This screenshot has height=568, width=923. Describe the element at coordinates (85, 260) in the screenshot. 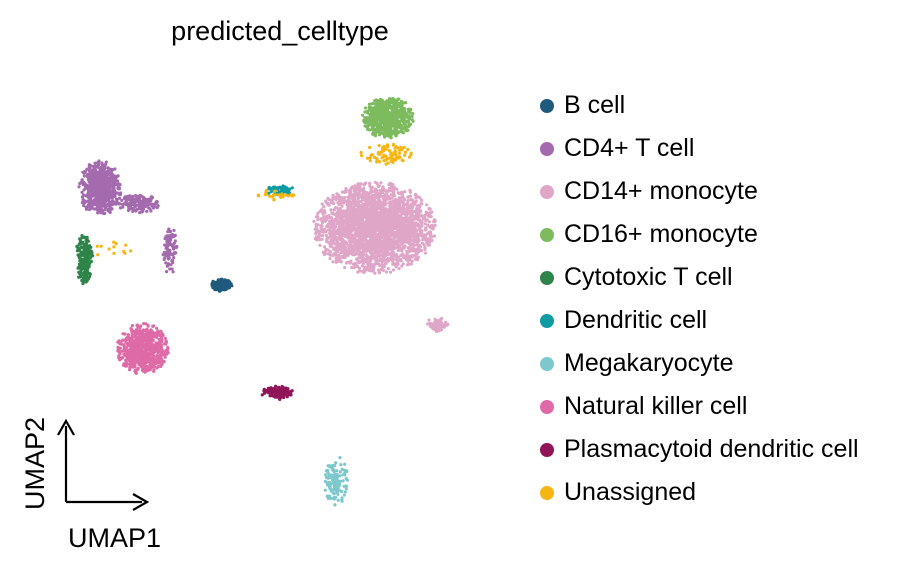

I see `series-cytotoxic-t-cell` at that location.